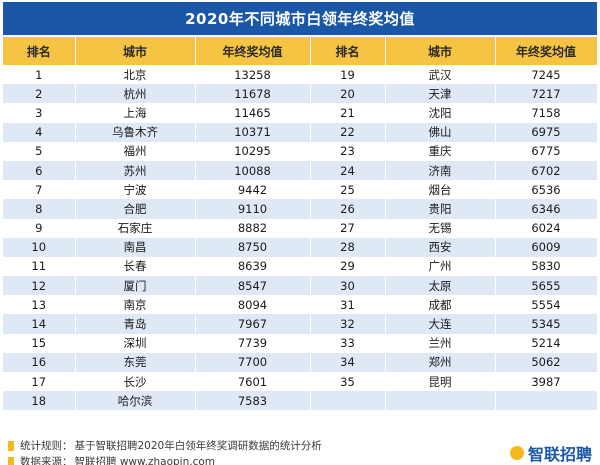 The width and height of the screenshot is (600, 465). What do you see at coordinates (348, 343) in the screenshot?
I see `right-rank-cell: 33` at bounding box center [348, 343].